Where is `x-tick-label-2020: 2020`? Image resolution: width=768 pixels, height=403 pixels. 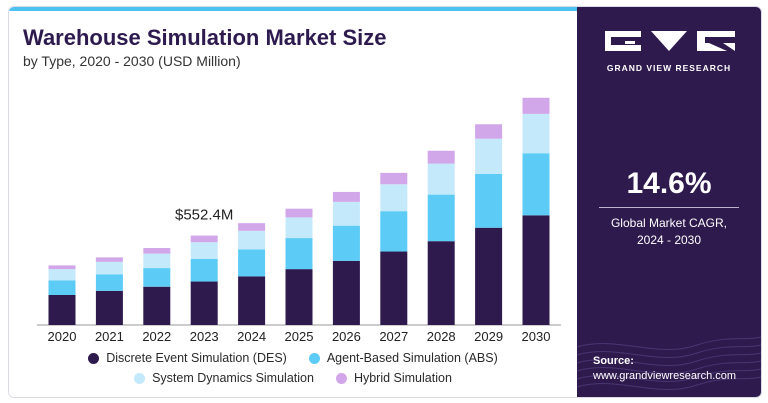 x-tick-label-2020: 2020 is located at coordinates (62, 336).